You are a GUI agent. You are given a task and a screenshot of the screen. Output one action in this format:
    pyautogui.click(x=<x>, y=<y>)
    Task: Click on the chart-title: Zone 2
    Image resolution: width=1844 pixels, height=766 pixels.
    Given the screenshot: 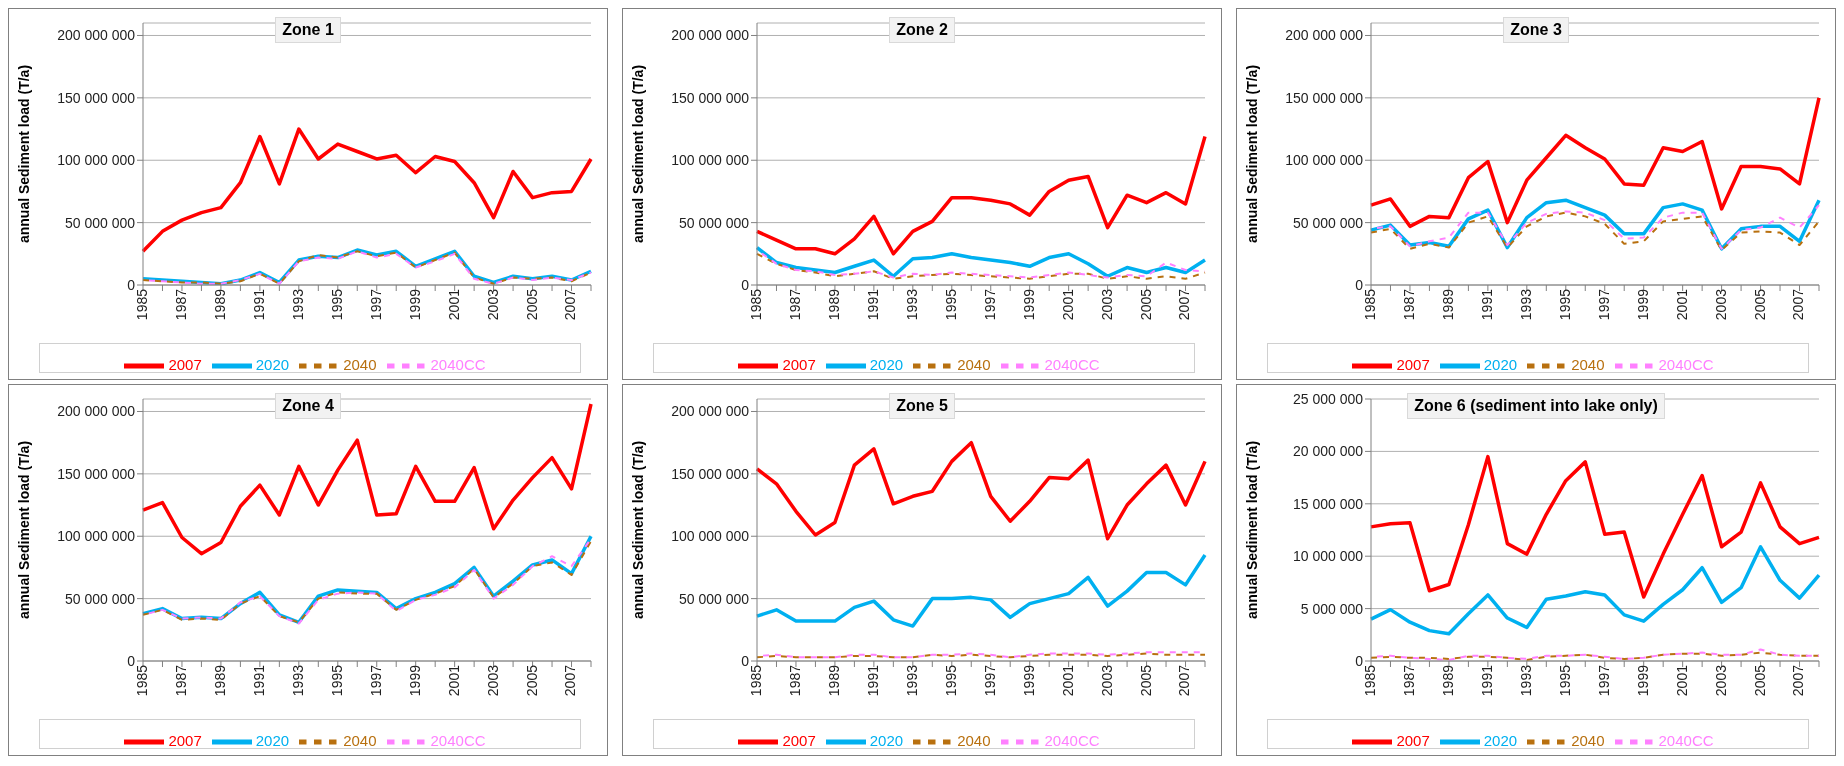 What is the action you would take?
    pyautogui.click(x=922, y=30)
    